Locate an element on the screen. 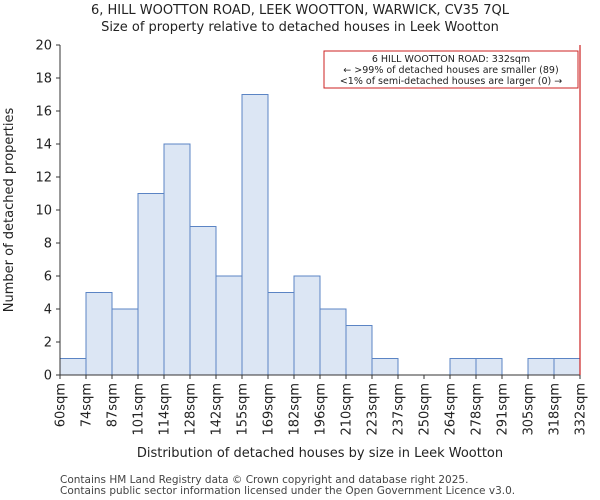 This screenshot has height=500, width=600. y-tick-label: 10 is located at coordinates (43, 211).